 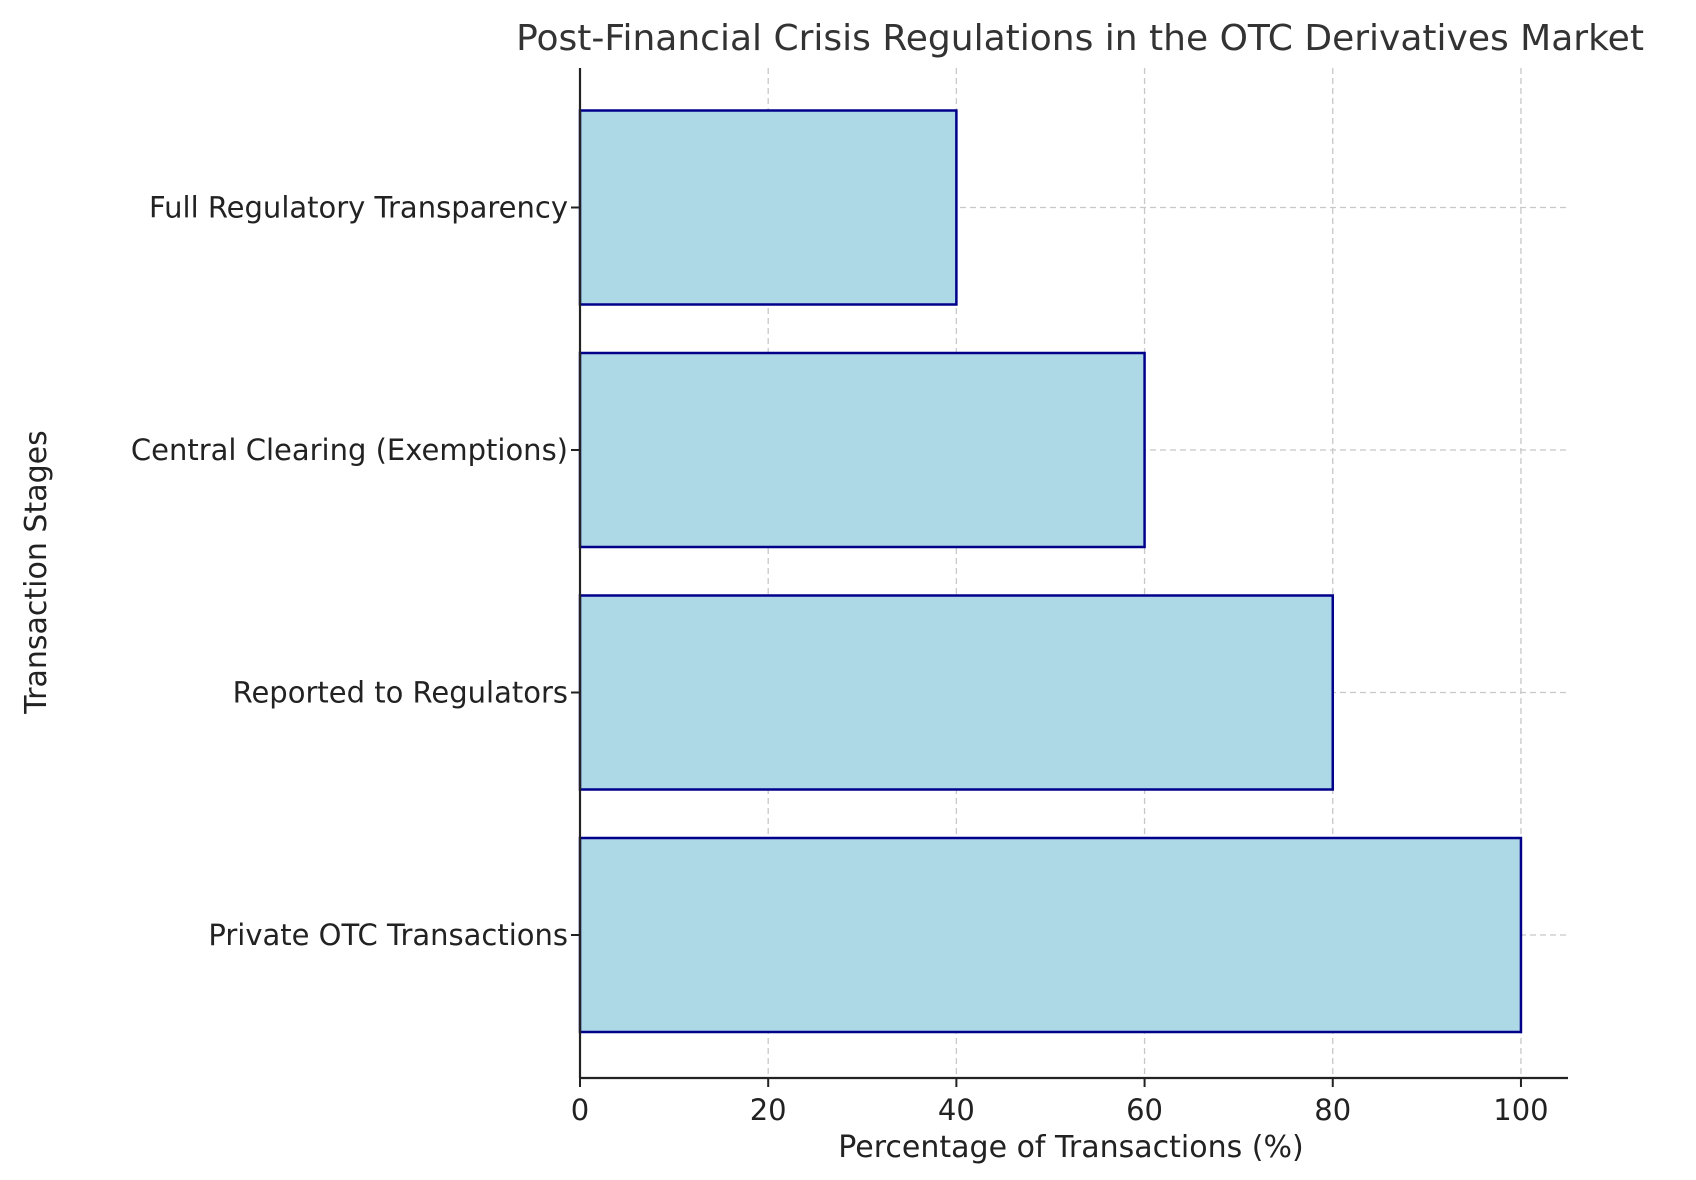 I want to click on x-axis-label: Percentage of Transactions (%), so click(x=1070, y=1147).